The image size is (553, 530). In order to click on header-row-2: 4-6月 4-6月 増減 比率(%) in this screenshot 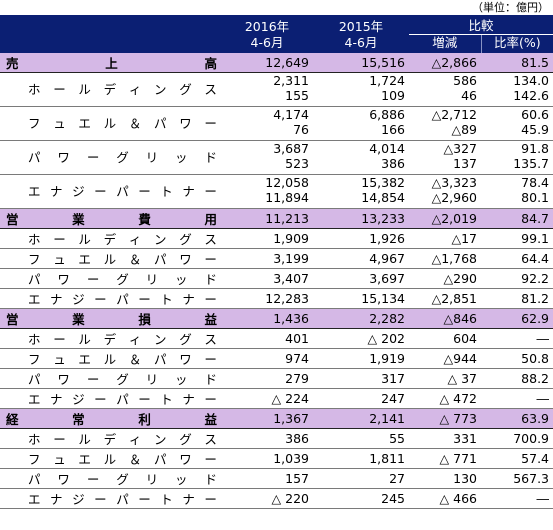, I will do `click(276, 43)`.